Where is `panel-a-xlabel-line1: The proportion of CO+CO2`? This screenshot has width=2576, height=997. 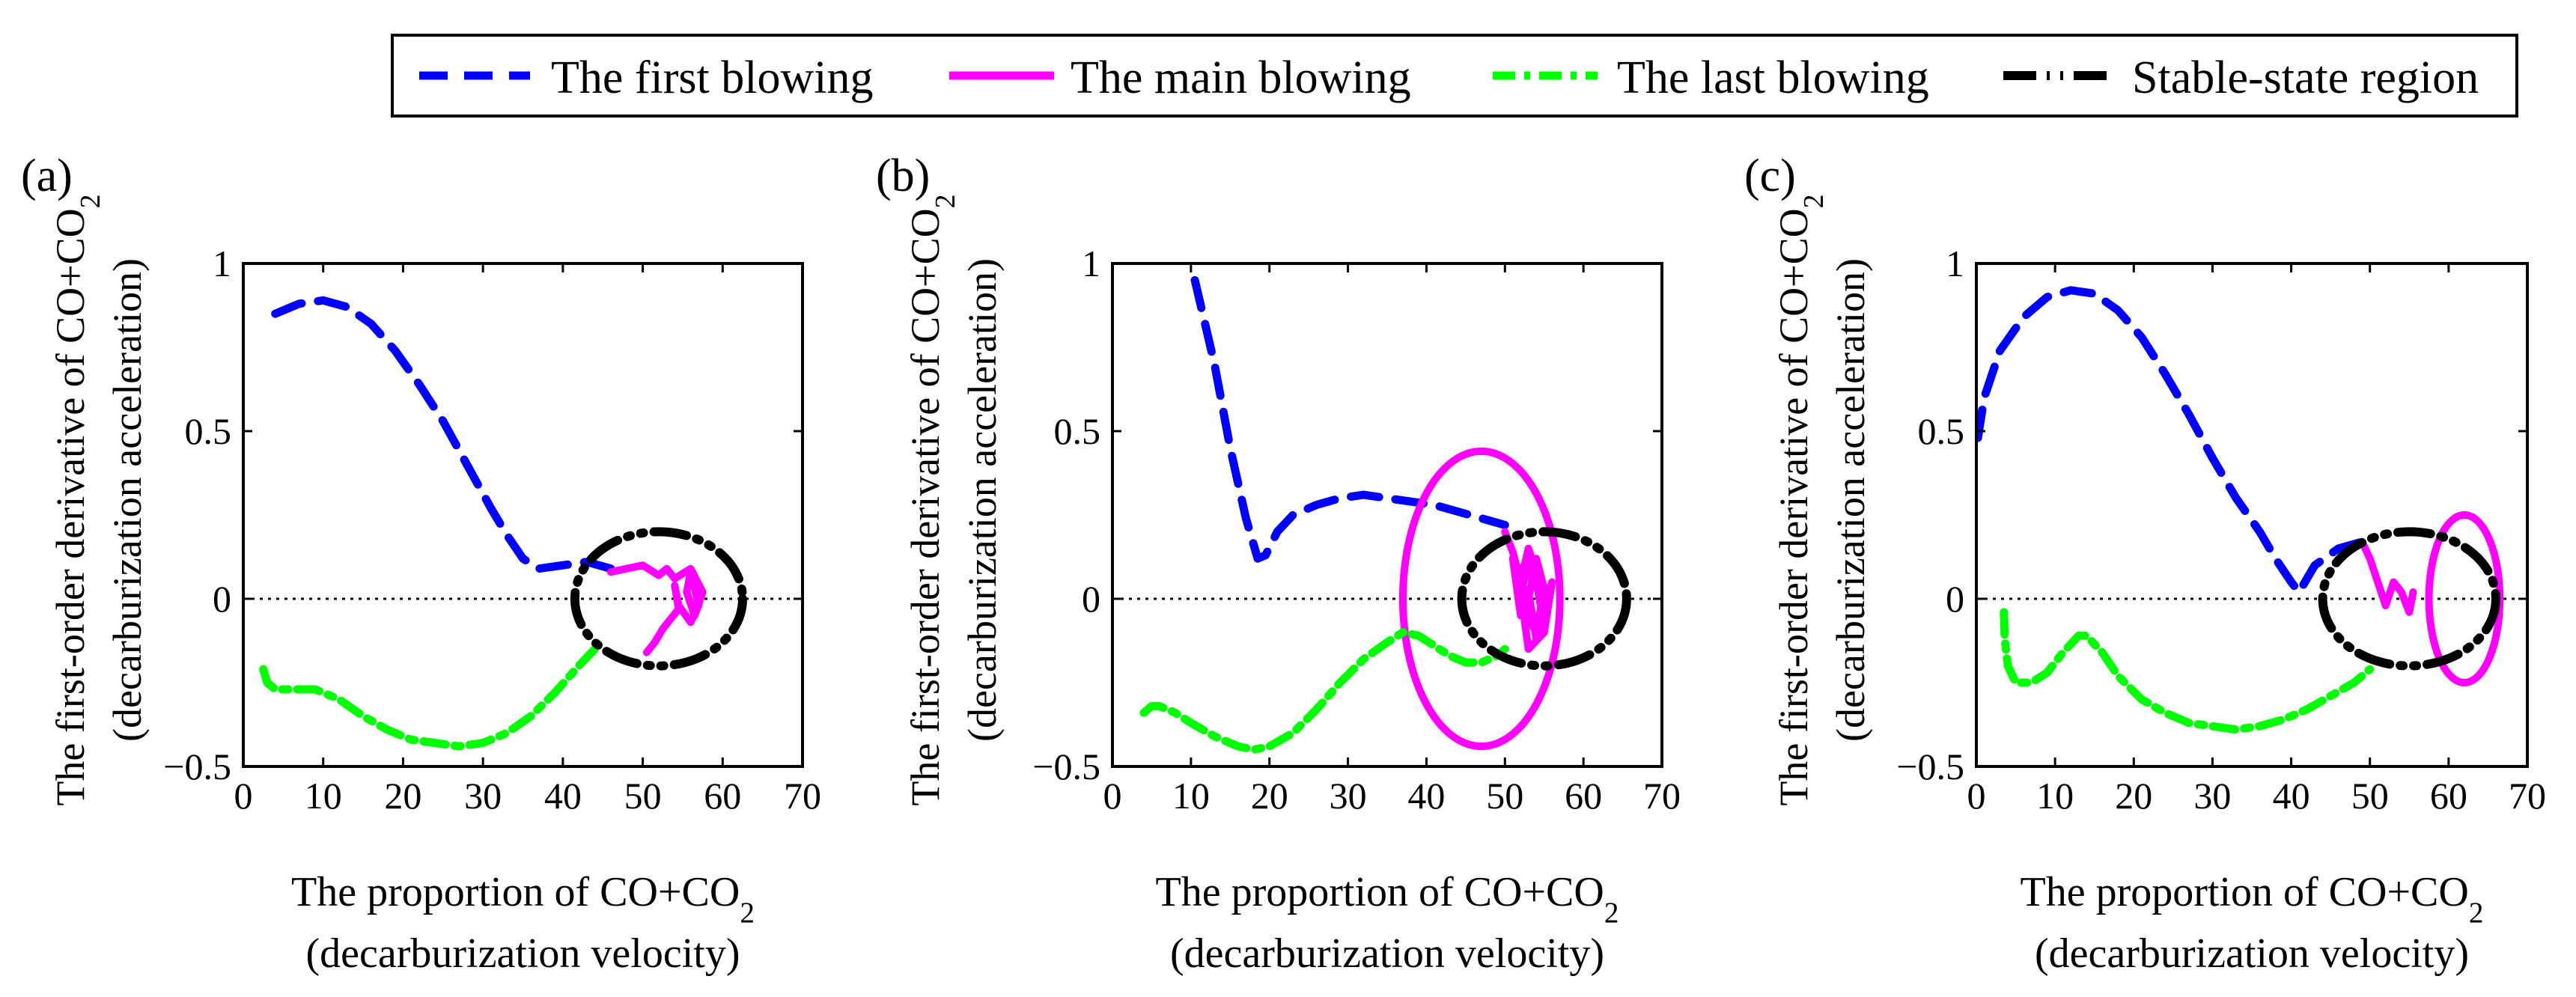 panel-a-xlabel-line1: The proportion of CO+CO2 is located at coordinates (523, 899).